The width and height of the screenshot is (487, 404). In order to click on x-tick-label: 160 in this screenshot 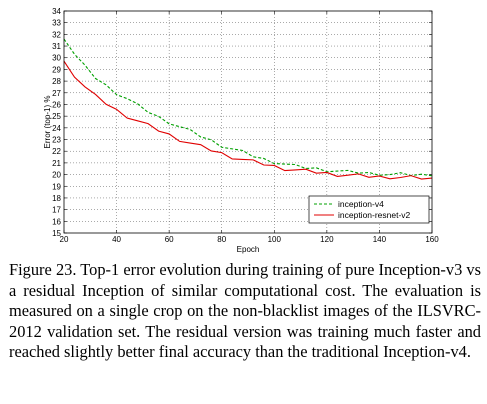, I will do `click(432, 239)`.